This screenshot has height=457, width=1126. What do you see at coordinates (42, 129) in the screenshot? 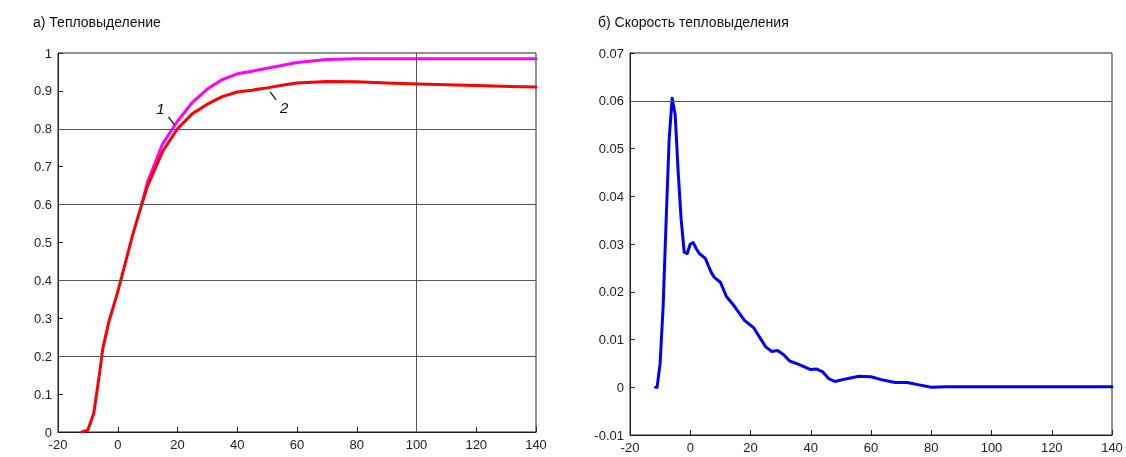
I see `y-tick-label: 0.8` at bounding box center [42, 129].